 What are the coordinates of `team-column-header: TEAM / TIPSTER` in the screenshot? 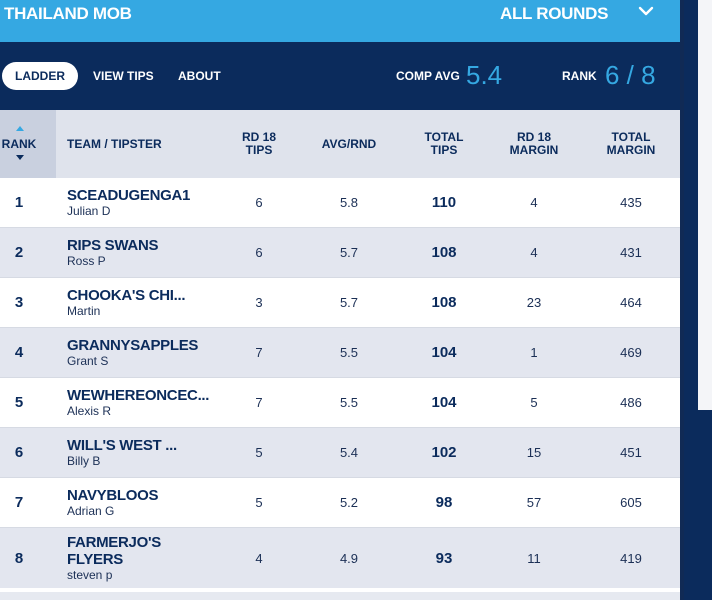 It's located at (114, 143).